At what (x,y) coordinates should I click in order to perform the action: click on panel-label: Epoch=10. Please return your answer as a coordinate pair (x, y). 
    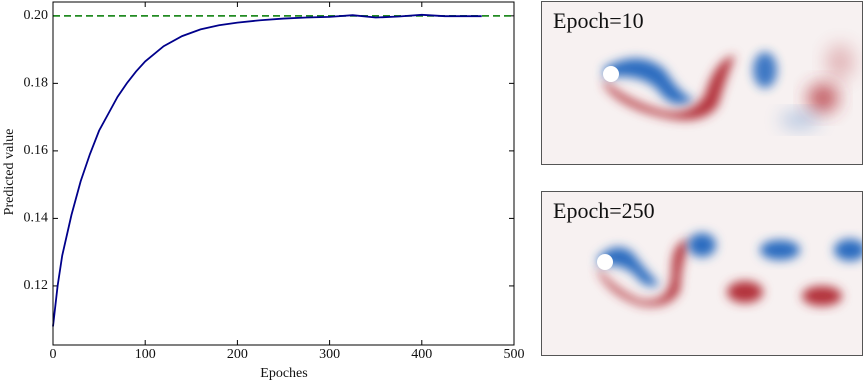
    Looking at the image, I should click on (598, 20).